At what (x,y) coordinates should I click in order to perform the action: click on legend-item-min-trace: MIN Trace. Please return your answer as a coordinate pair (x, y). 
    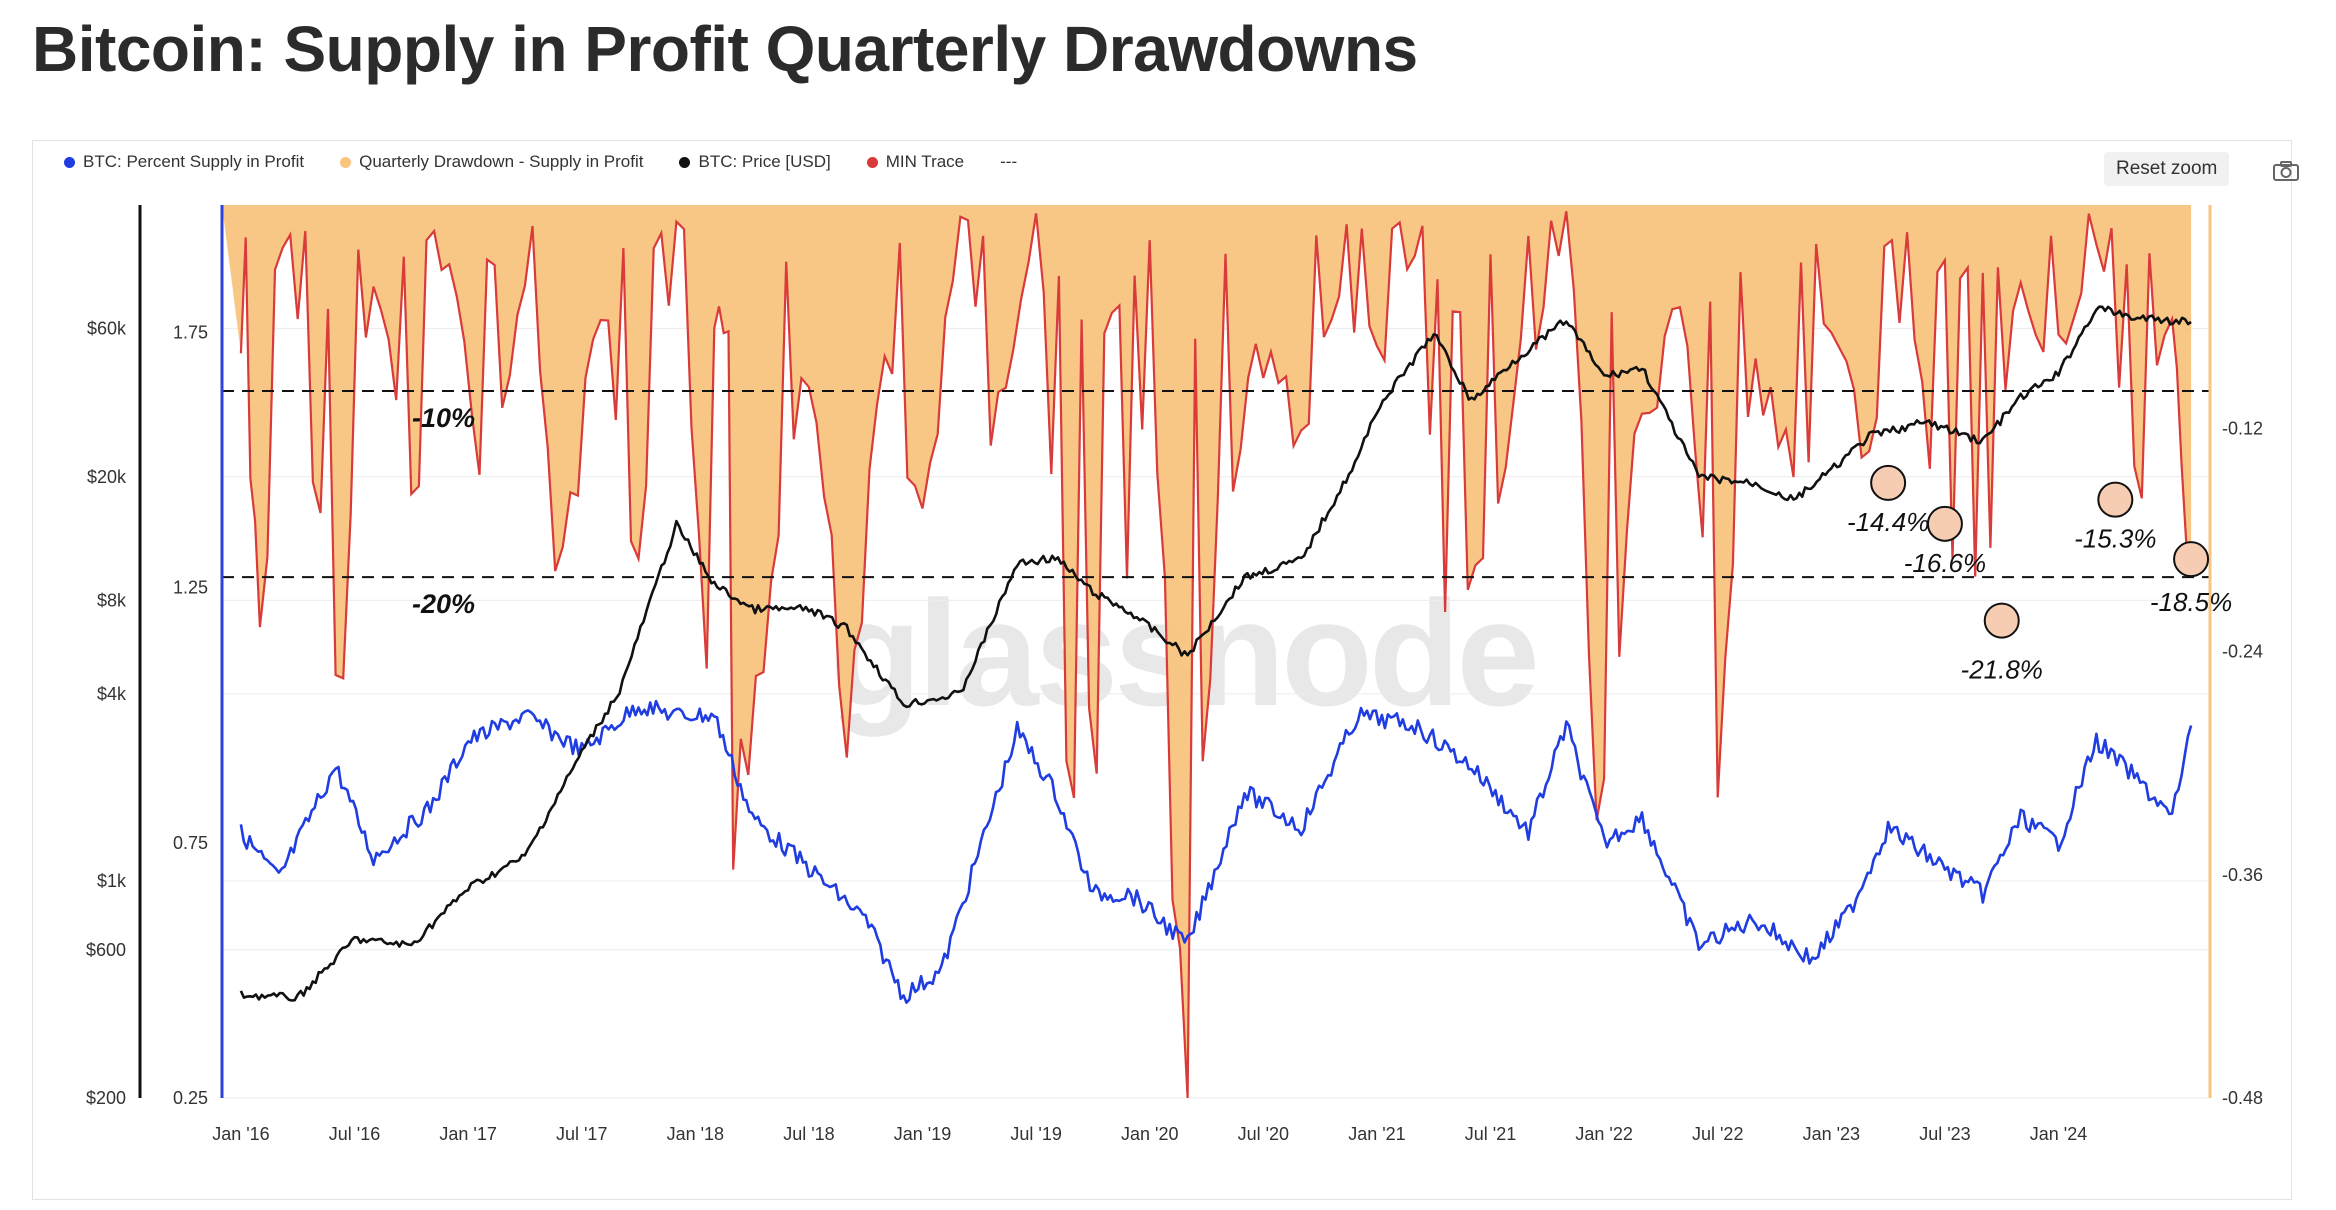
    Looking at the image, I should click on (915, 162).